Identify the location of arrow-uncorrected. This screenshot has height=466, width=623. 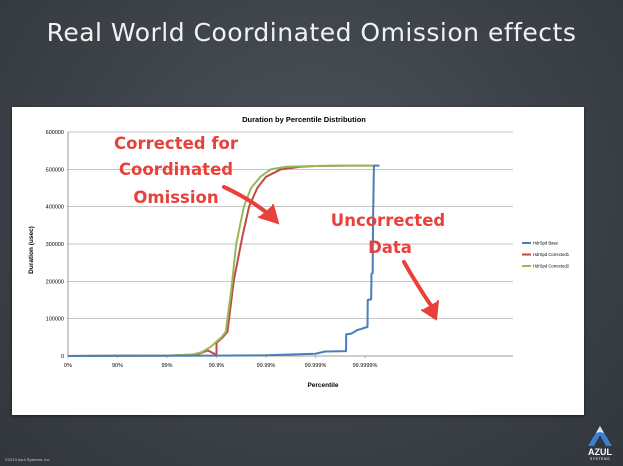
(420, 290).